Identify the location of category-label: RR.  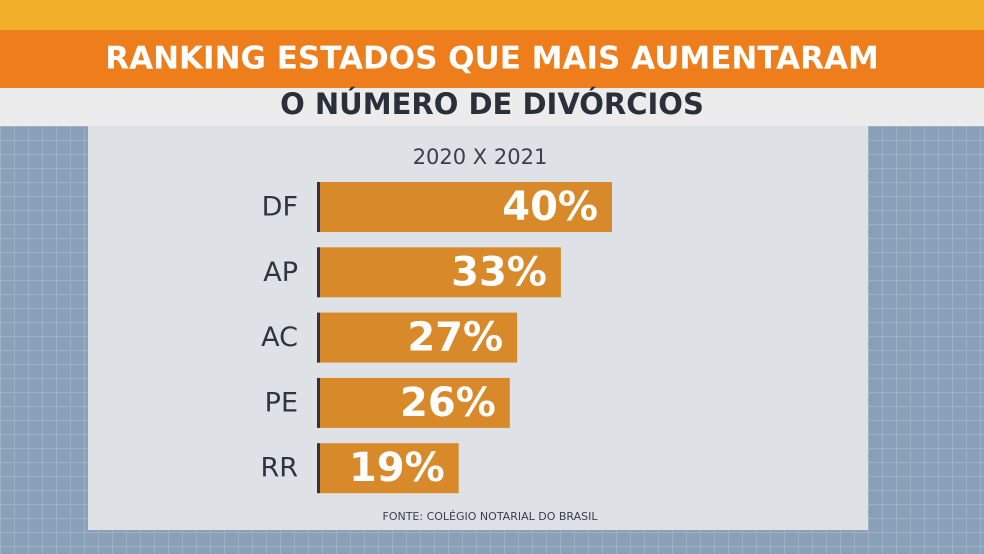
(279, 468).